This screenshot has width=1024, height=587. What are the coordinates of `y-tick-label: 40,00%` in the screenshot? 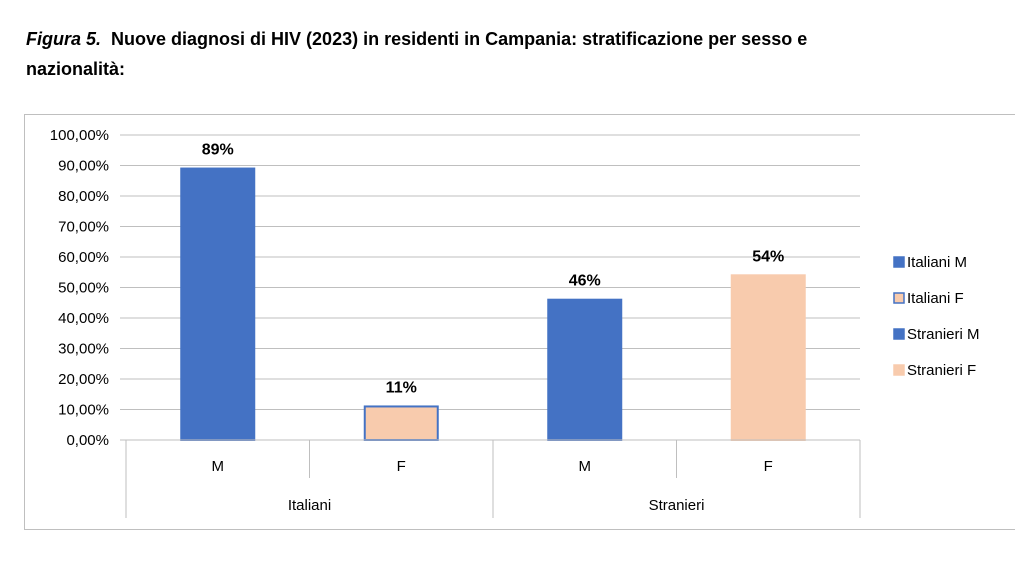 It's located at (83, 318).